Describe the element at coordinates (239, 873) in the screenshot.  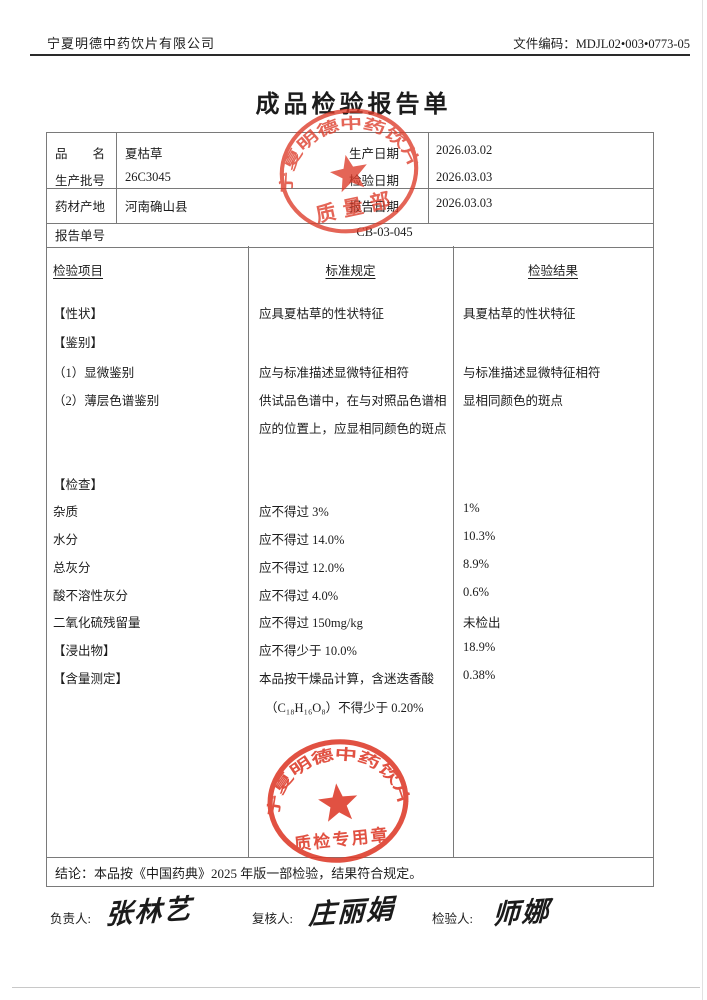
I see `conclusion-text: 结论：本品按《中国药典》2025 年版一部检验，结果符合规定。` at that location.